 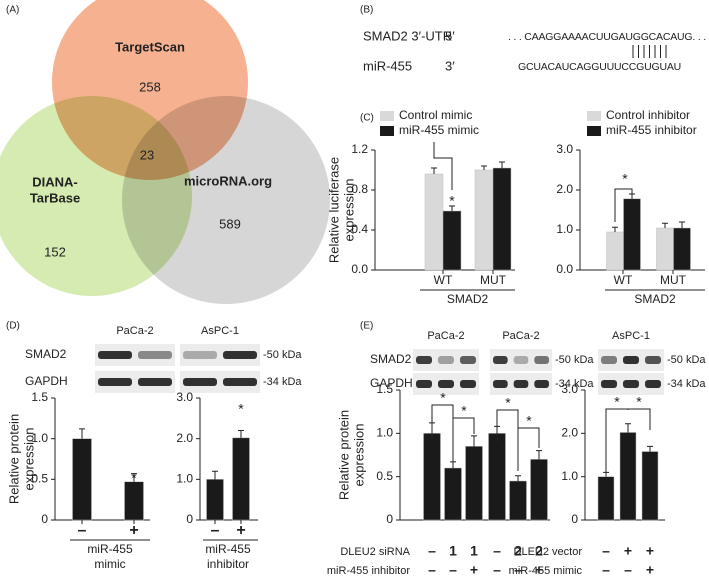 What do you see at coordinates (407, 35) in the screenshot?
I see `sequence-label: SMAD2 3′-UTR` at bounding box center [407, 35].